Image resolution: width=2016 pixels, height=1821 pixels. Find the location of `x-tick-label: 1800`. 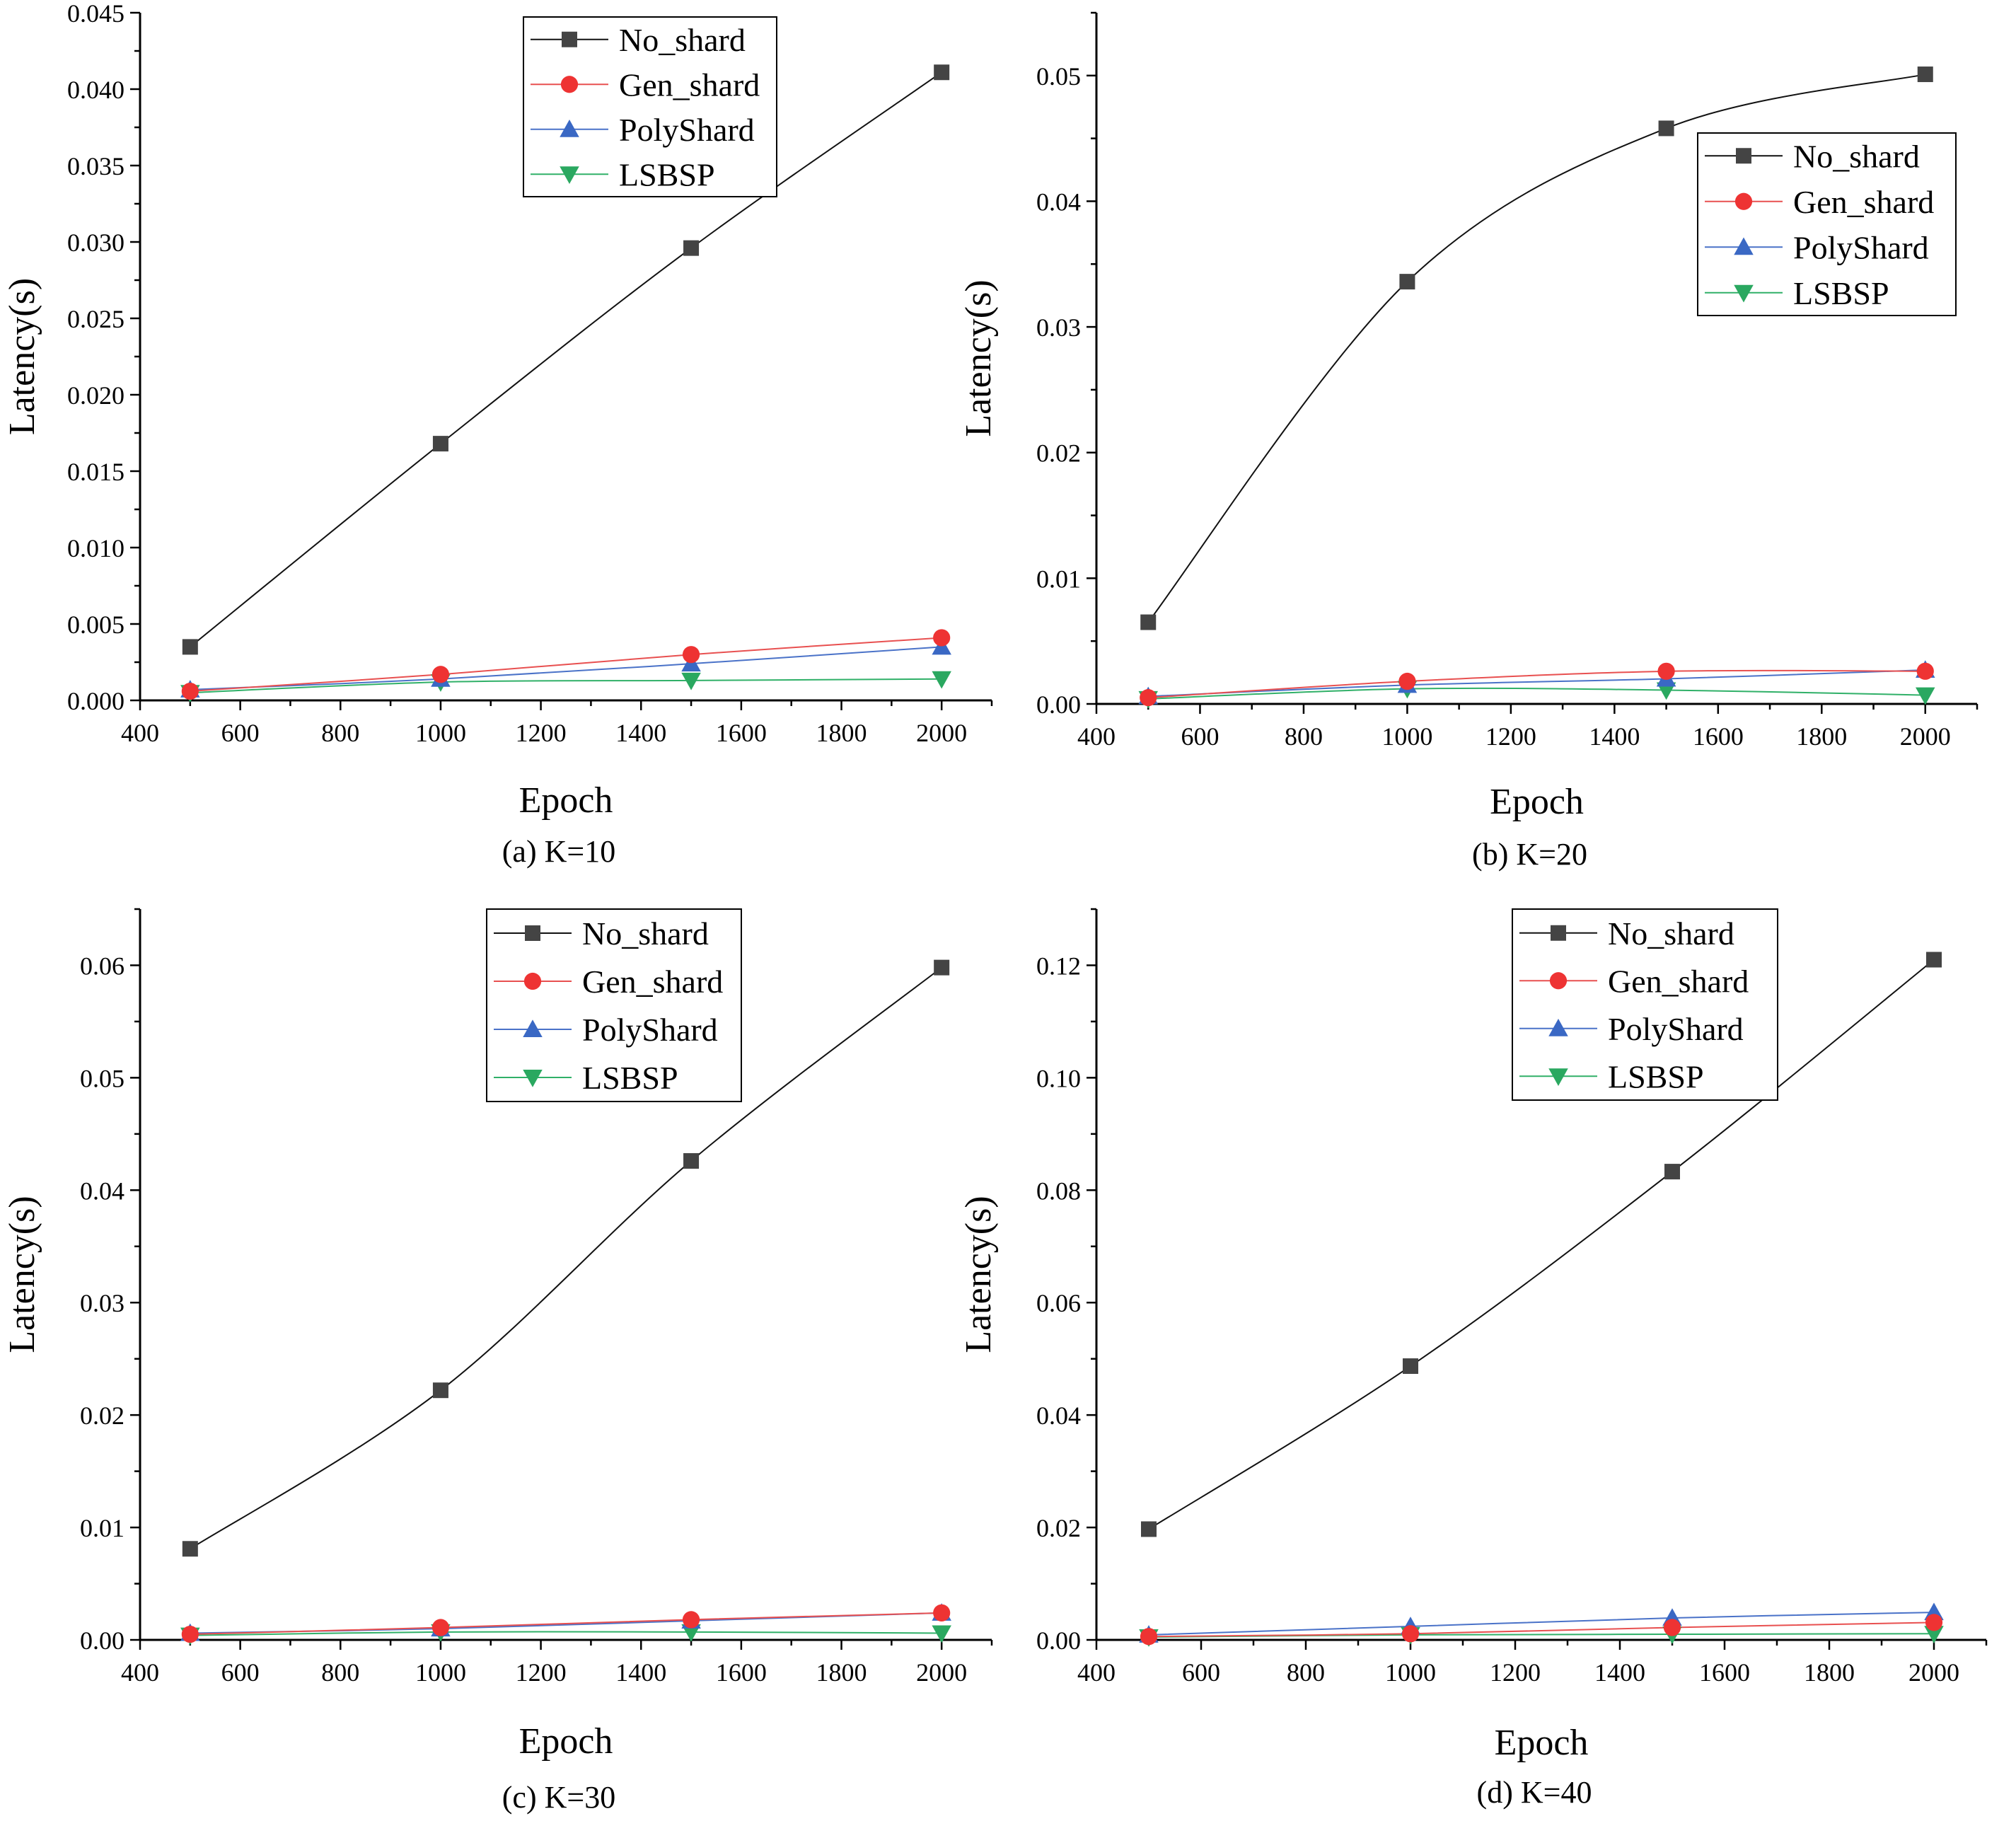

x-tick-label: 1800 is located at coordinates (1829, 1672).